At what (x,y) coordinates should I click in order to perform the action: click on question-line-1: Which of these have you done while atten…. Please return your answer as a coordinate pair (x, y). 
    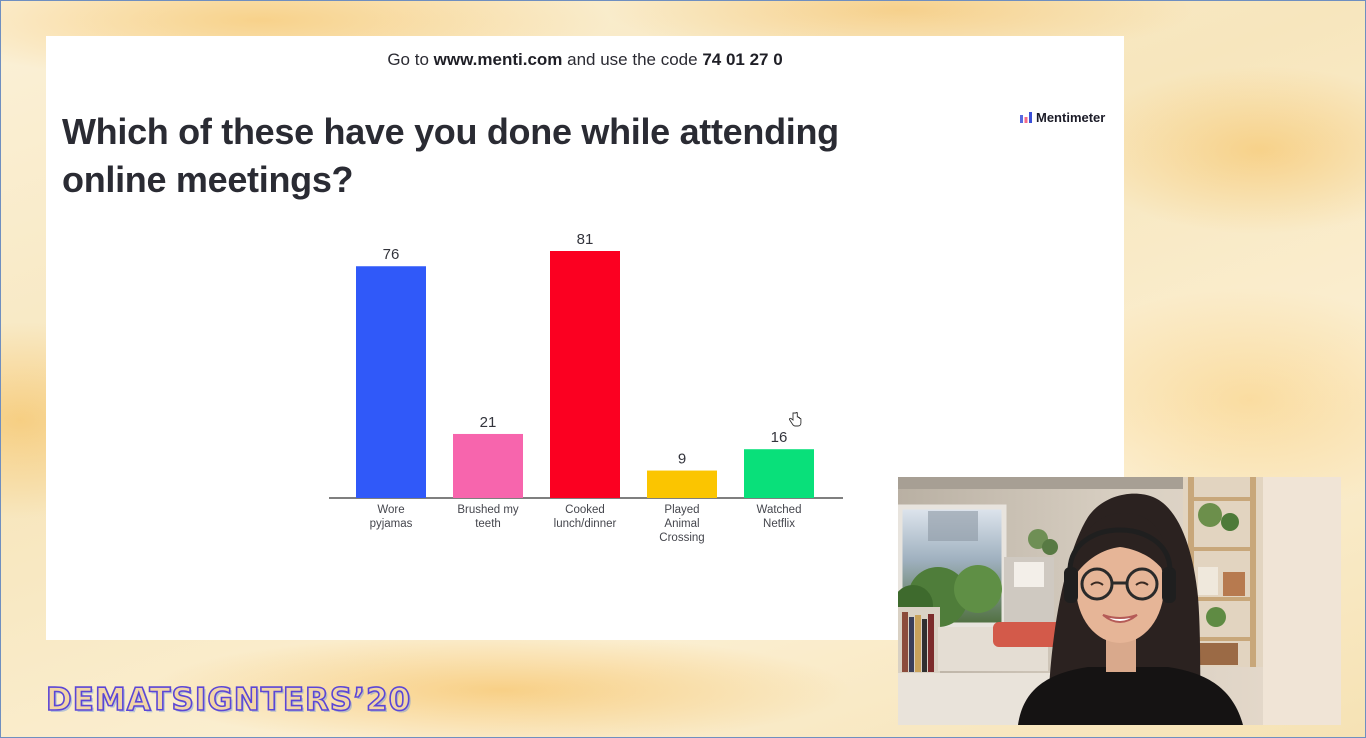
    Looking at the image, I should click on (450, 131).